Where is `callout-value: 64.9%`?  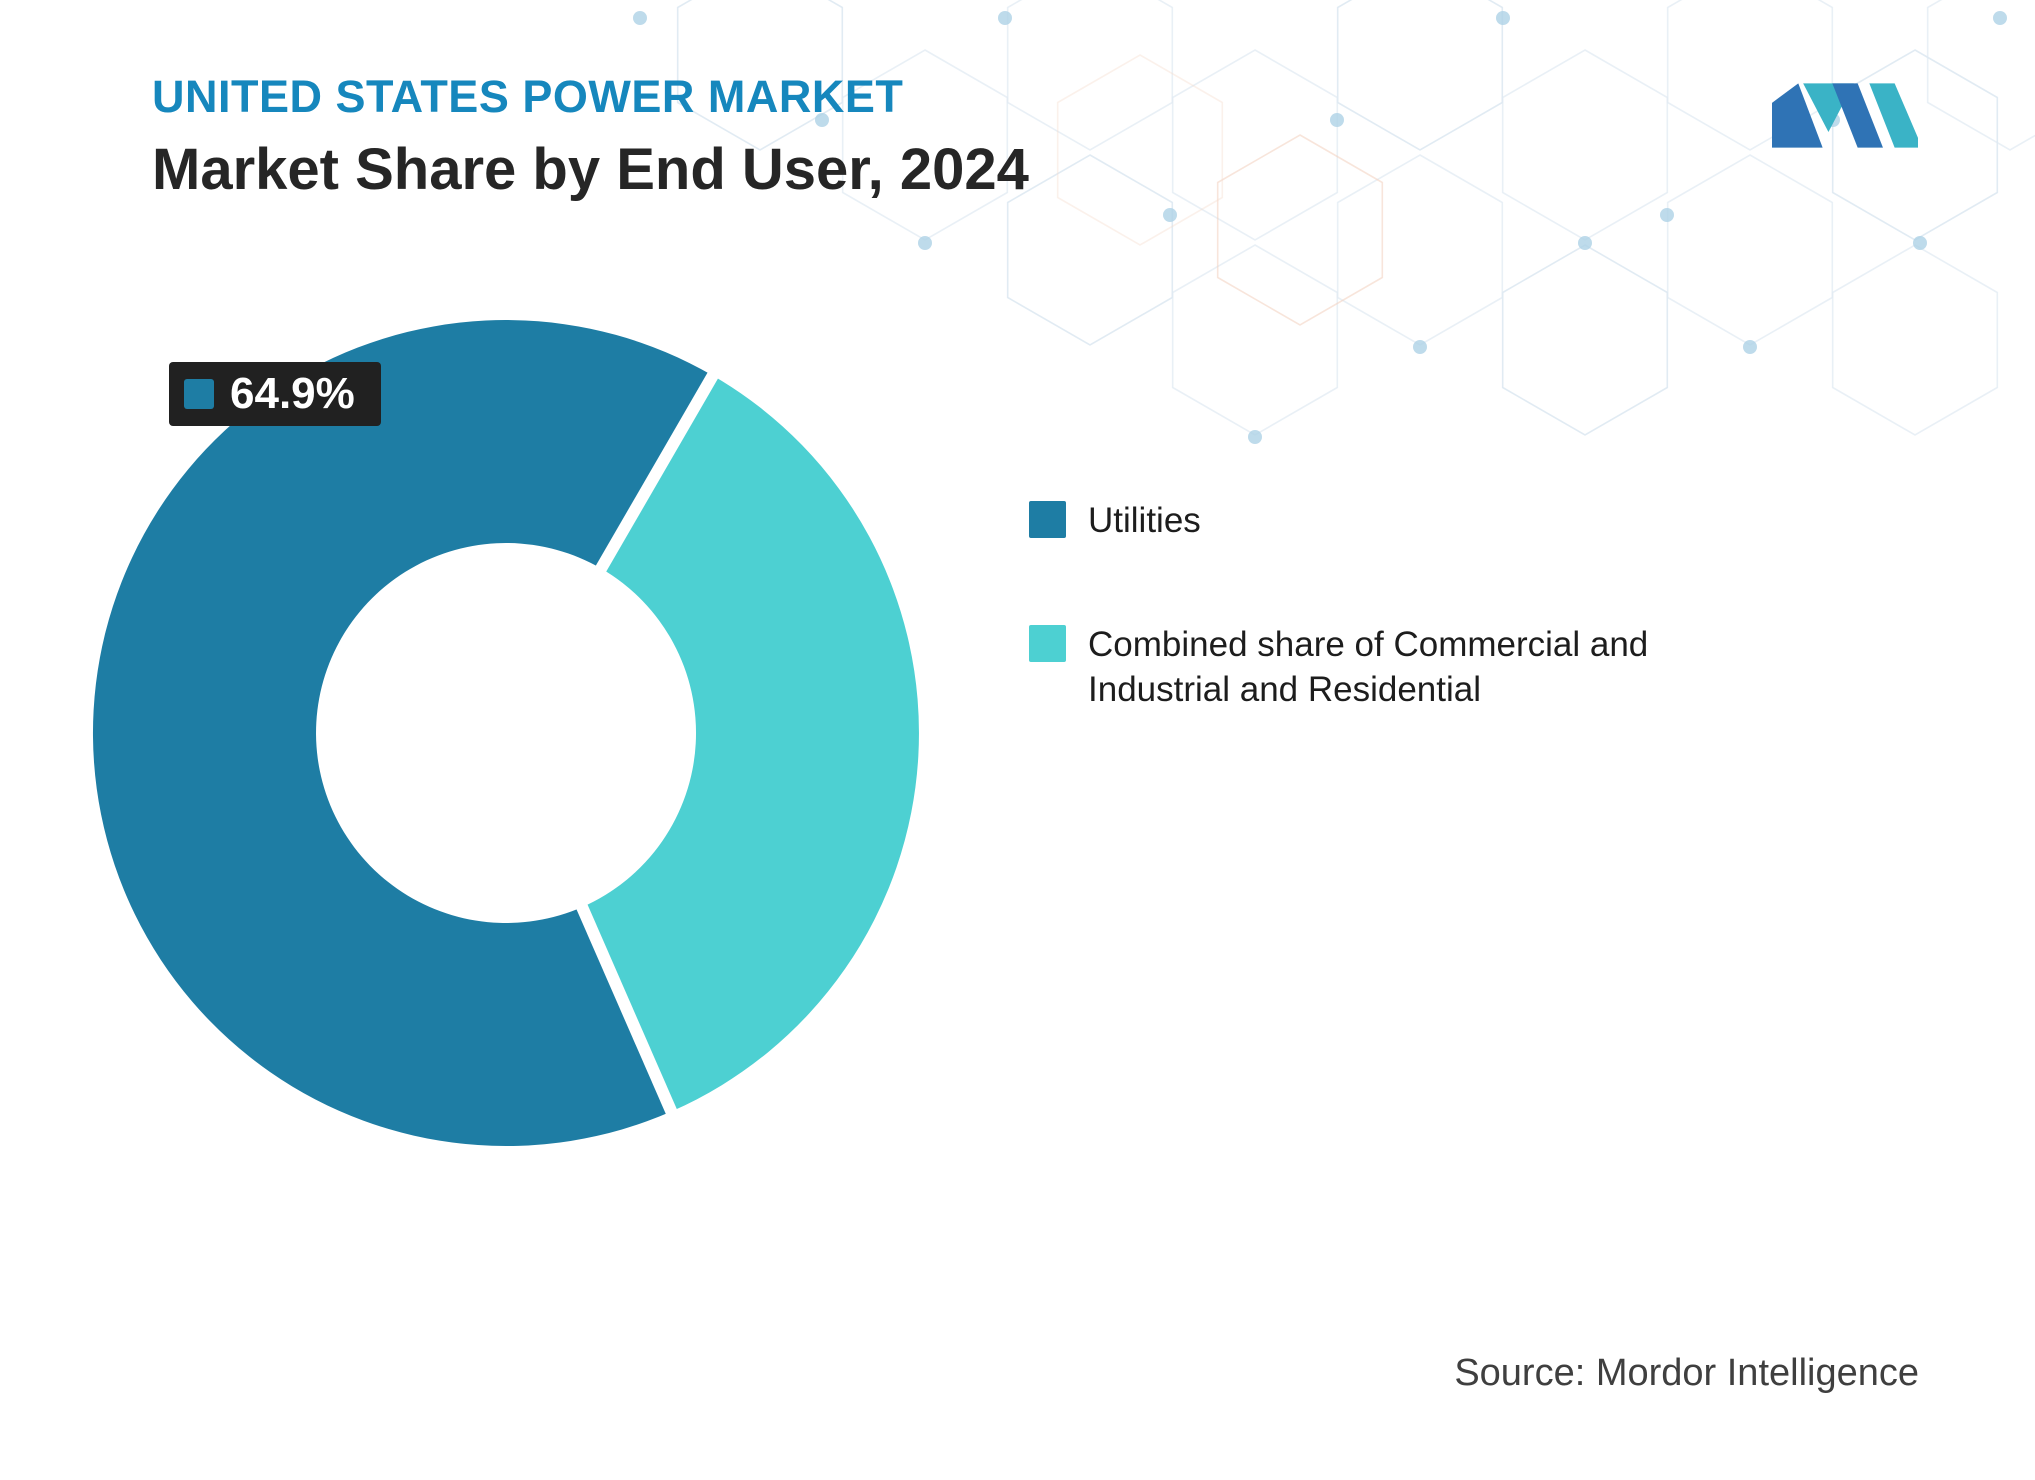
callout-value: 64.9% is located at coordinates (292, 393).